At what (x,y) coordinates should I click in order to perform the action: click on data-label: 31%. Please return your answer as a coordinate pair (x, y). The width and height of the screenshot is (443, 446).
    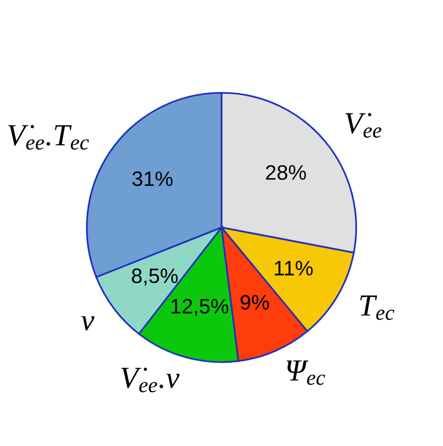
    Looking at the image, I should click on (152, 178).